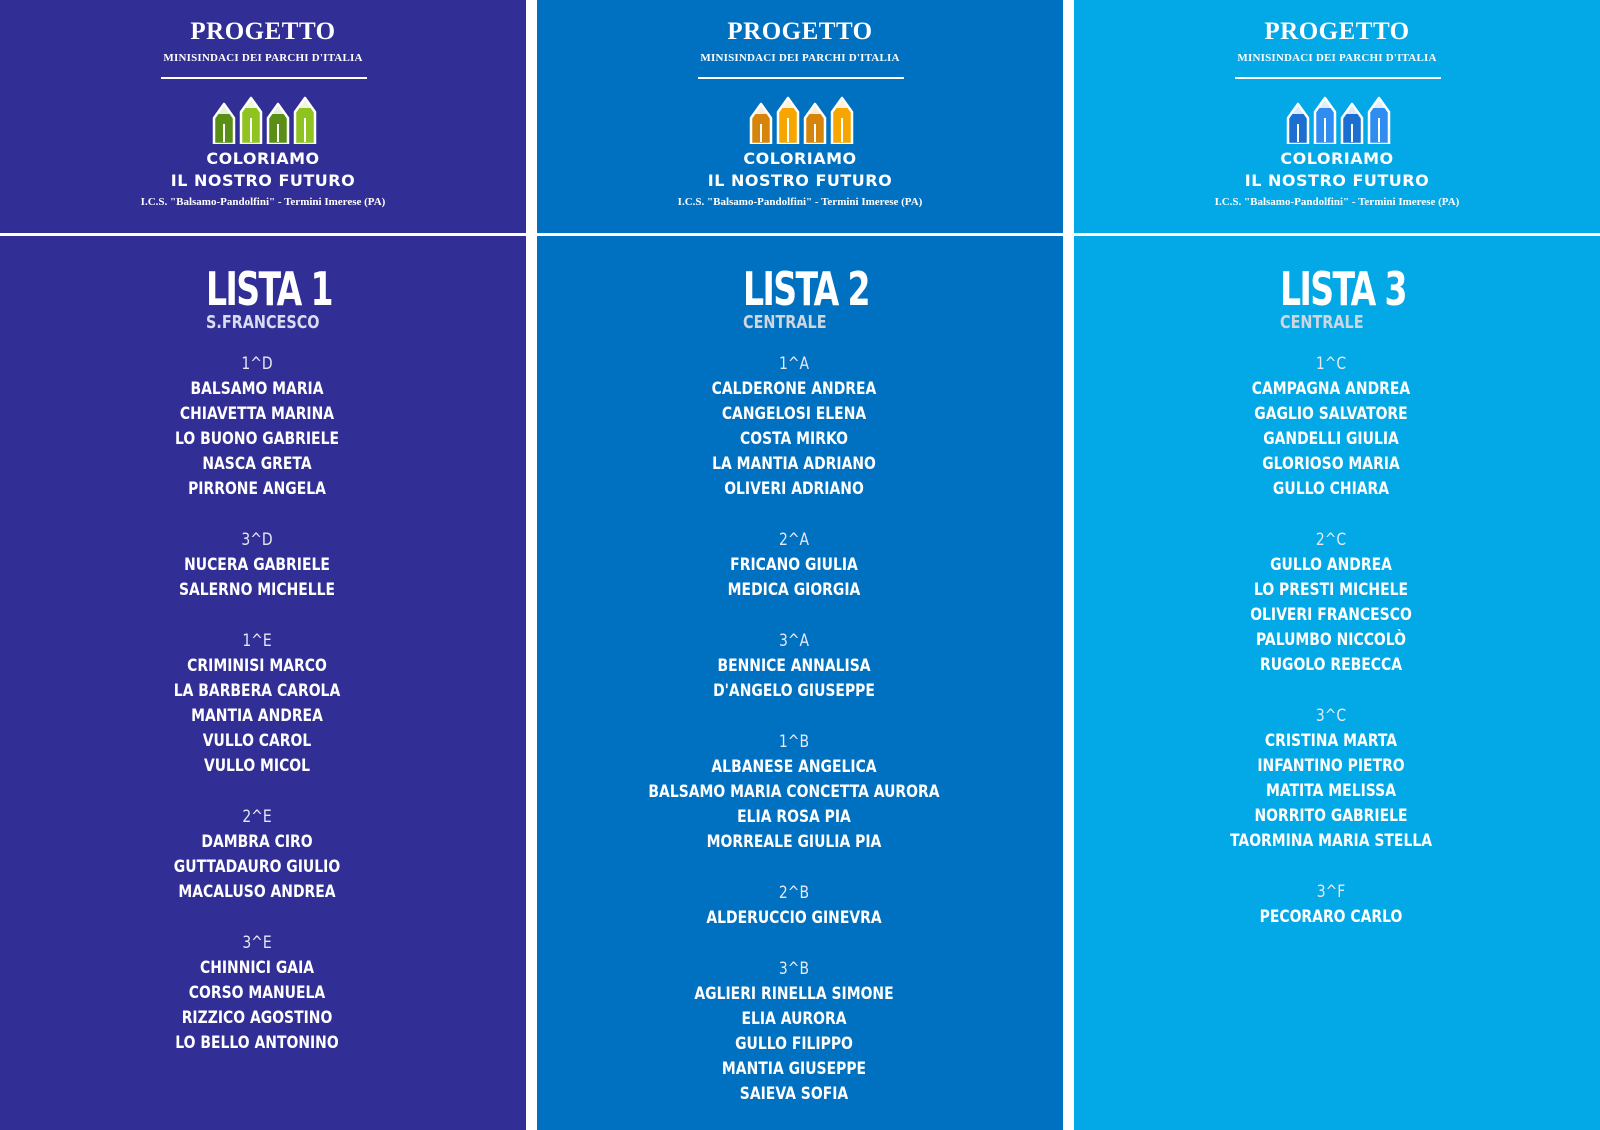  Describe the element at coordinates (270, 289) in the screenshot. I see `list-title: LISTA 1` at that location.